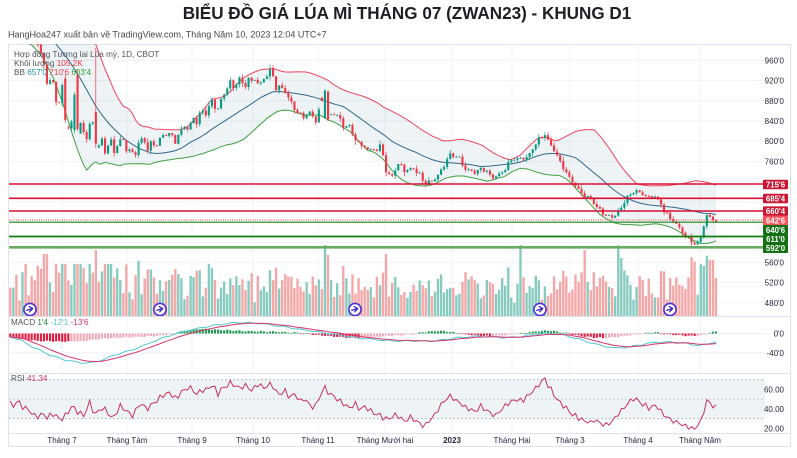 Image resolution: width=797 pixels, height=458 pixels. Describe the element at coordinates (775, 60) in the screenshot. I see `svg-text: 960'0` at that location.